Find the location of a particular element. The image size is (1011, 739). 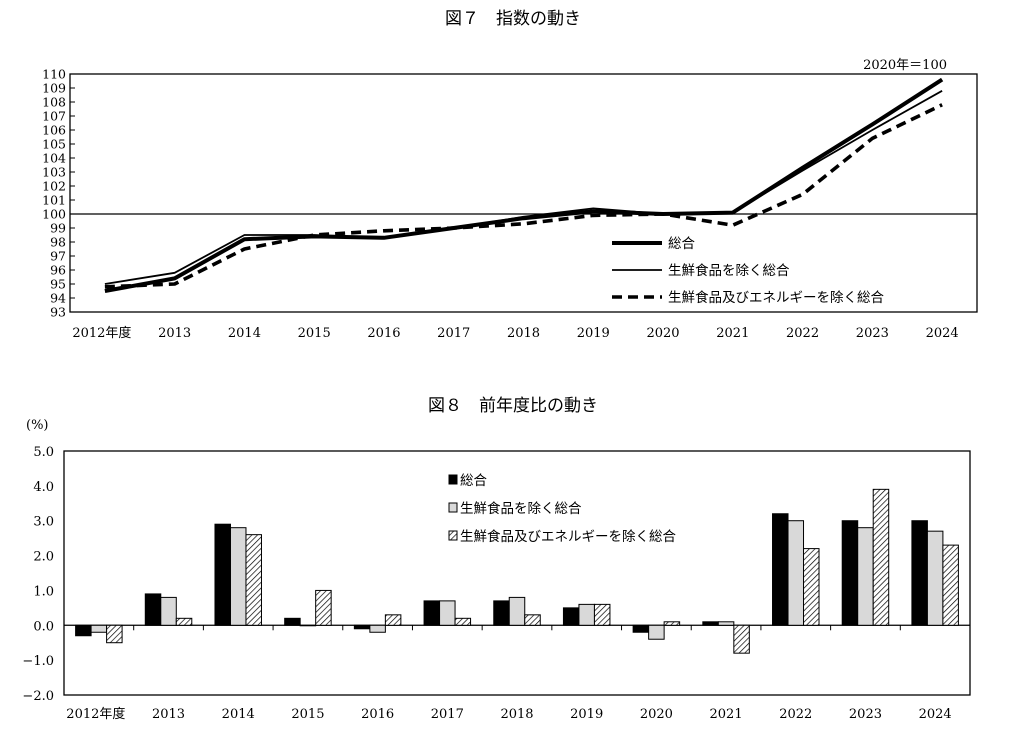

y-tick-label: 1.0 is located at coordinates (43, 591).